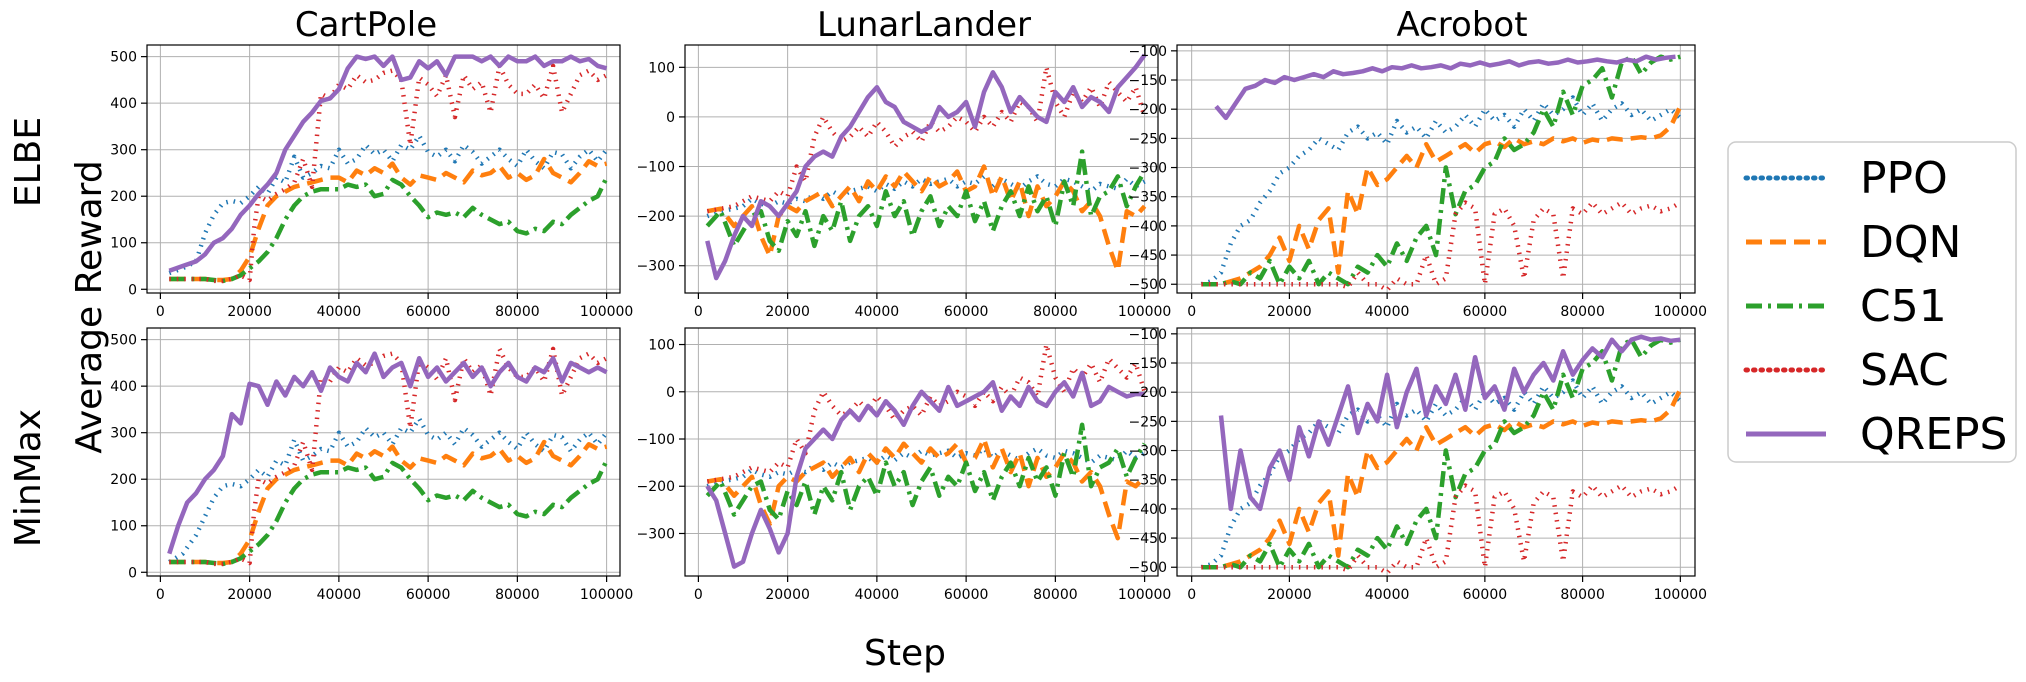 The width and height of the screenshot is (2026, 682). What do you see at coordinates (1910, 242) in the screenshot?
I see `legend-label-dqn: DQN` at bounding box center [1910, 242].